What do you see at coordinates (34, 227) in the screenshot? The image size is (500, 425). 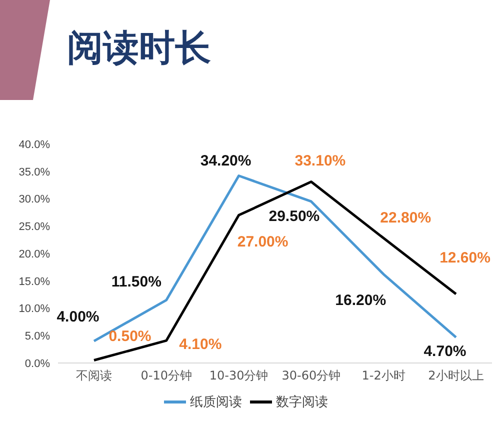 I see `y-tick-label: 25.0%` at bounding box center [34, 227].